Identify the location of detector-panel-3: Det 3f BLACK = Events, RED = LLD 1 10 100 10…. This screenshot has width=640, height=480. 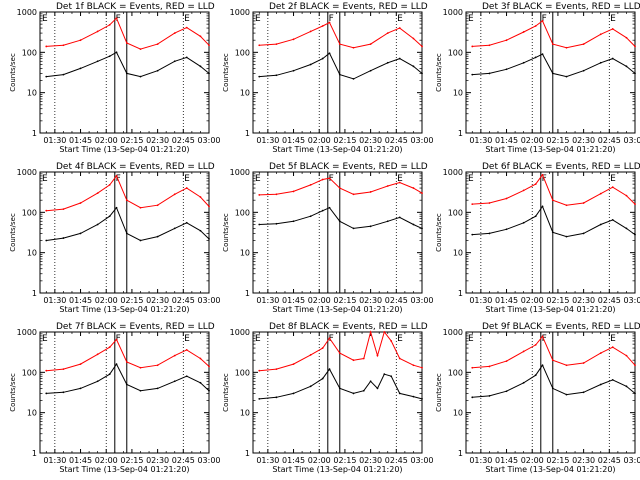
(537, 78).